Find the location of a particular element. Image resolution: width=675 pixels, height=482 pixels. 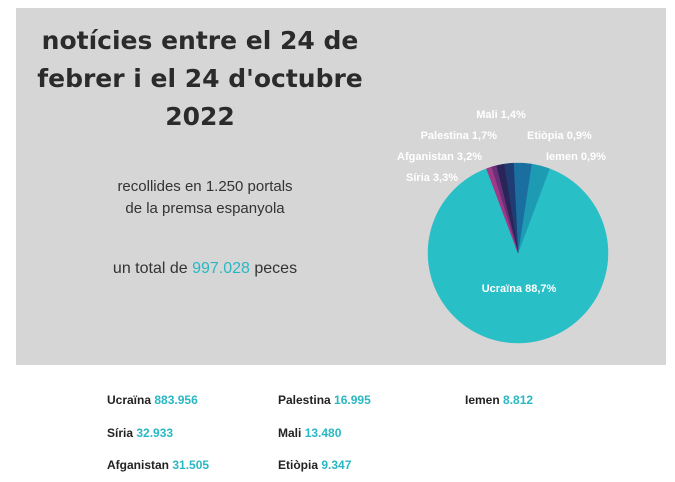

pie-label-afganistan: Afganistan 3,2% is located at coordinates (439, 157).